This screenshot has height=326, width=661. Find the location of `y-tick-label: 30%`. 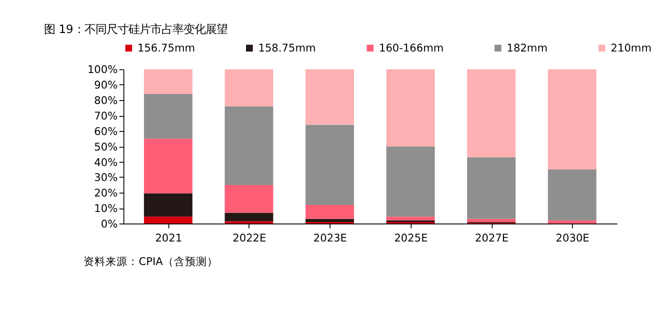

y-tick-label: 30% is located at coordinates (106, 178).